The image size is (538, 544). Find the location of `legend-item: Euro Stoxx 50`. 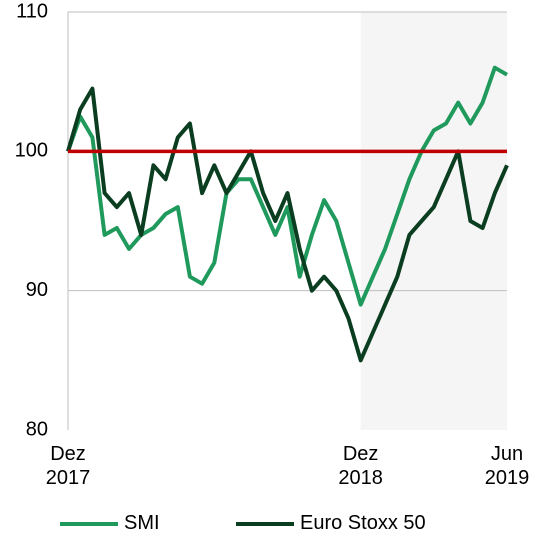

legend-item: Euro Stoxx 50 is located at coordinates (331, 523).